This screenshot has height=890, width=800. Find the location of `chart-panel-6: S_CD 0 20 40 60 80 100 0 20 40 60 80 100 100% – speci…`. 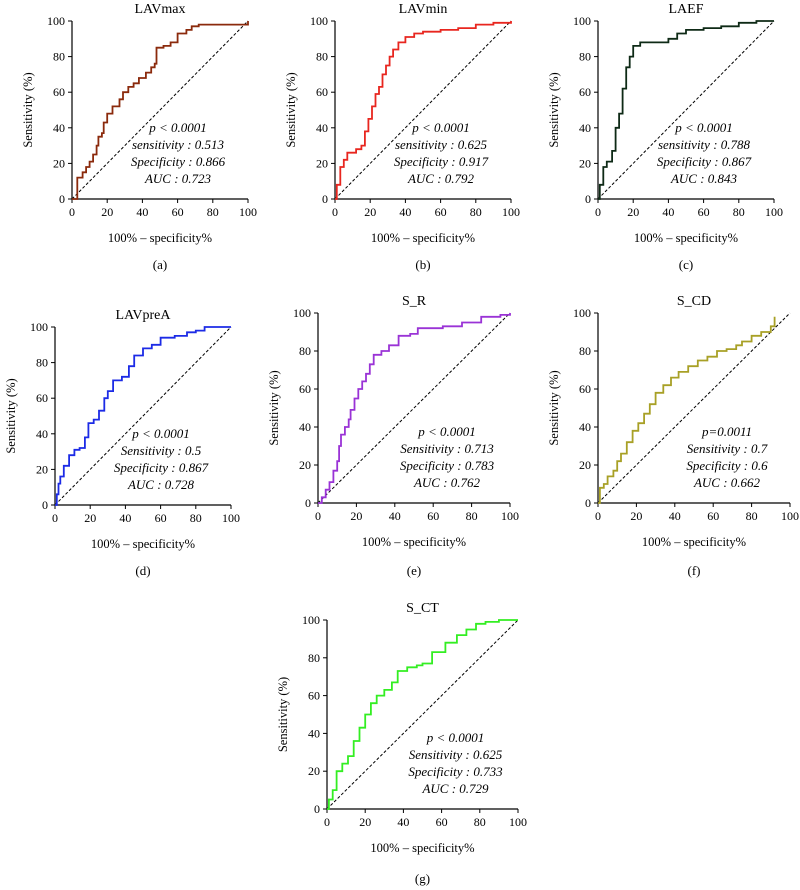

chart-panel-6: S_CD 0 20 40 60 80 100 0 20 40 60 80 100 100% – speci… is located at coordinates (673, 436).